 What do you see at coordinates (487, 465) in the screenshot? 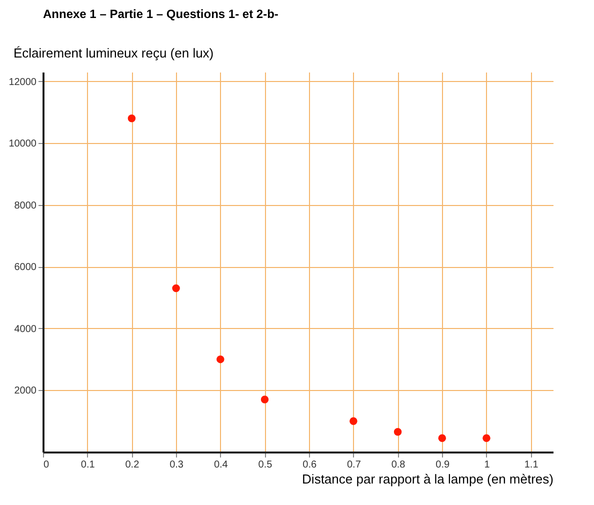
I see `x-tick-label: 1` at bounding box center [487, 465].